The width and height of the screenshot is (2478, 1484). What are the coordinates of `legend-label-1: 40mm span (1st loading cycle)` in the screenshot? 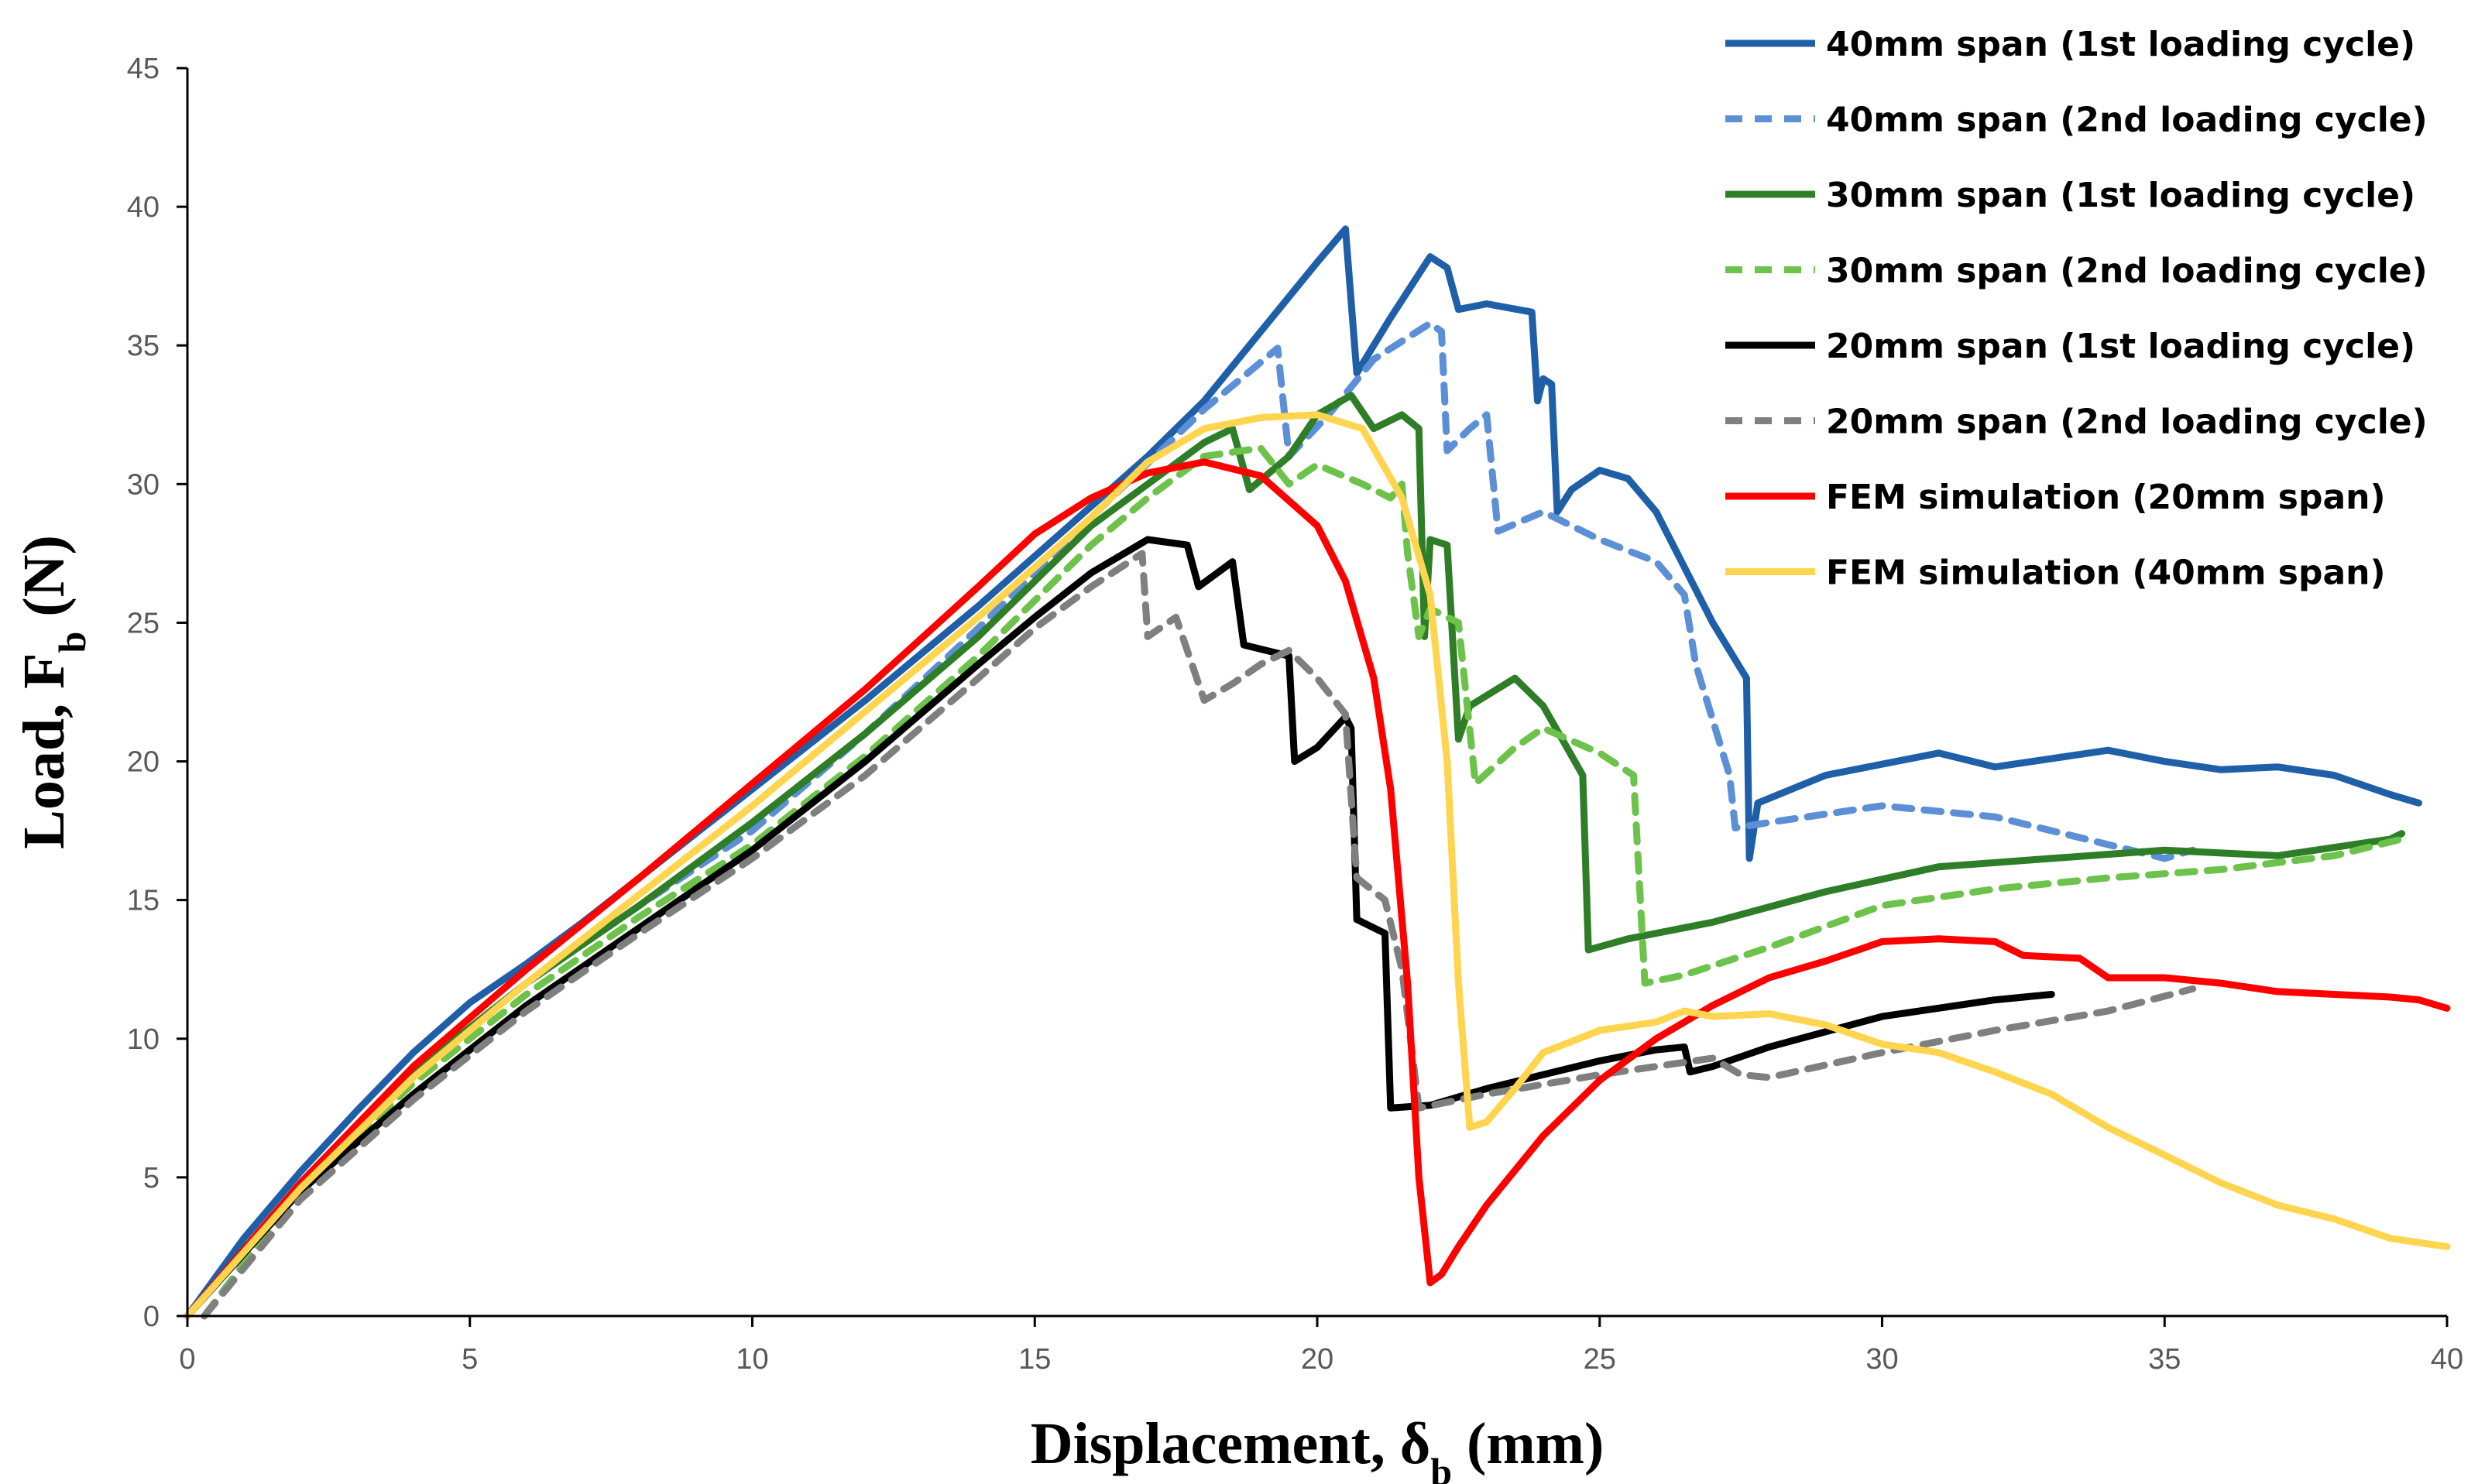 It's located at (2120, 45).